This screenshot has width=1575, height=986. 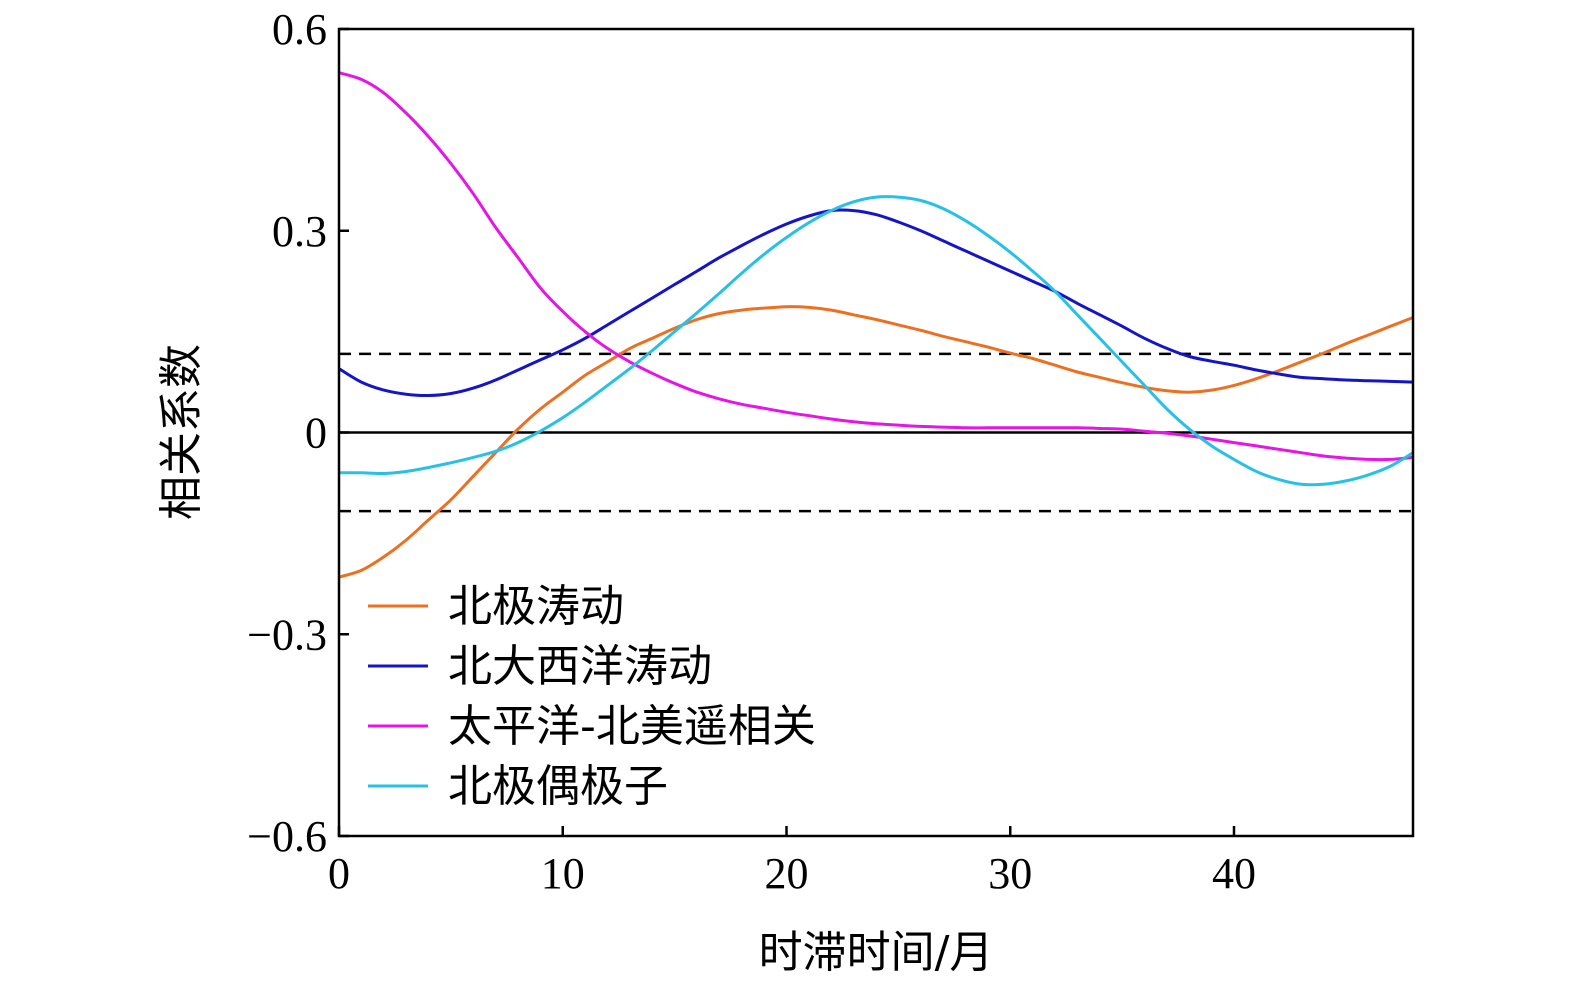 I want to click on y-axis-title: 相关系数, so click(x=181, y=432).